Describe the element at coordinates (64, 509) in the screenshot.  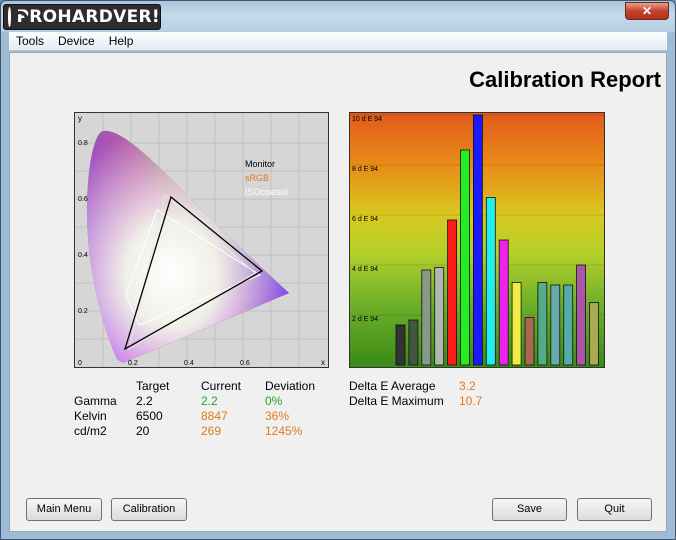
I see `main-menu-button: Main Menu` at that location.